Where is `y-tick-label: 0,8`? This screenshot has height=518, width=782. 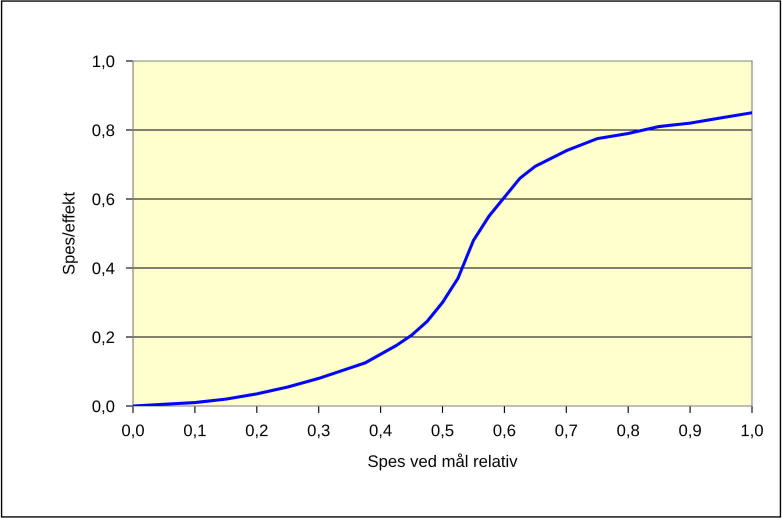
y-tick-label: 0,8 is located at coordinates (103, 131).